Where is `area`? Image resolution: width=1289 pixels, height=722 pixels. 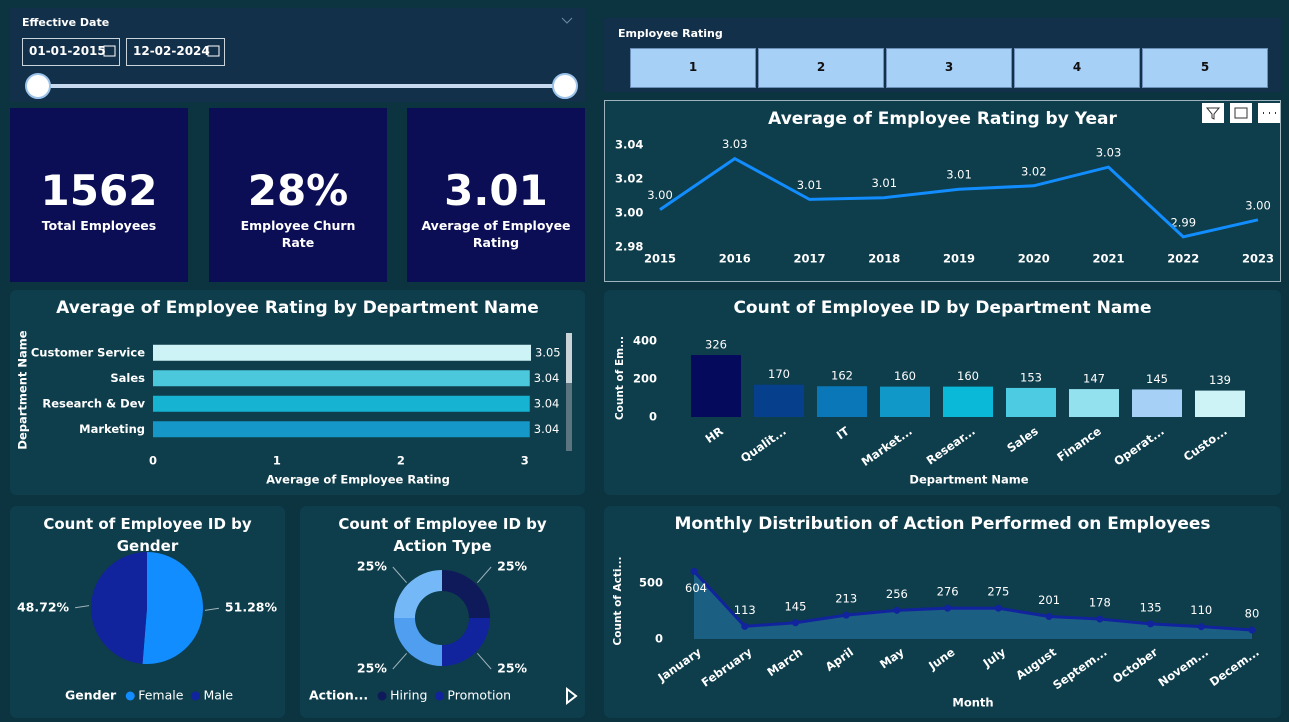
area is located at coordinates (973, 605).